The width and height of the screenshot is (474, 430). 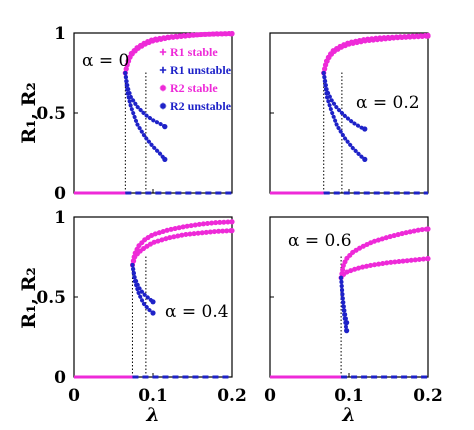 What do you see at coordinates (201, 106) in the screenshot?
I see `legend-label: R2 unstable` at bounding box center [201, 106].